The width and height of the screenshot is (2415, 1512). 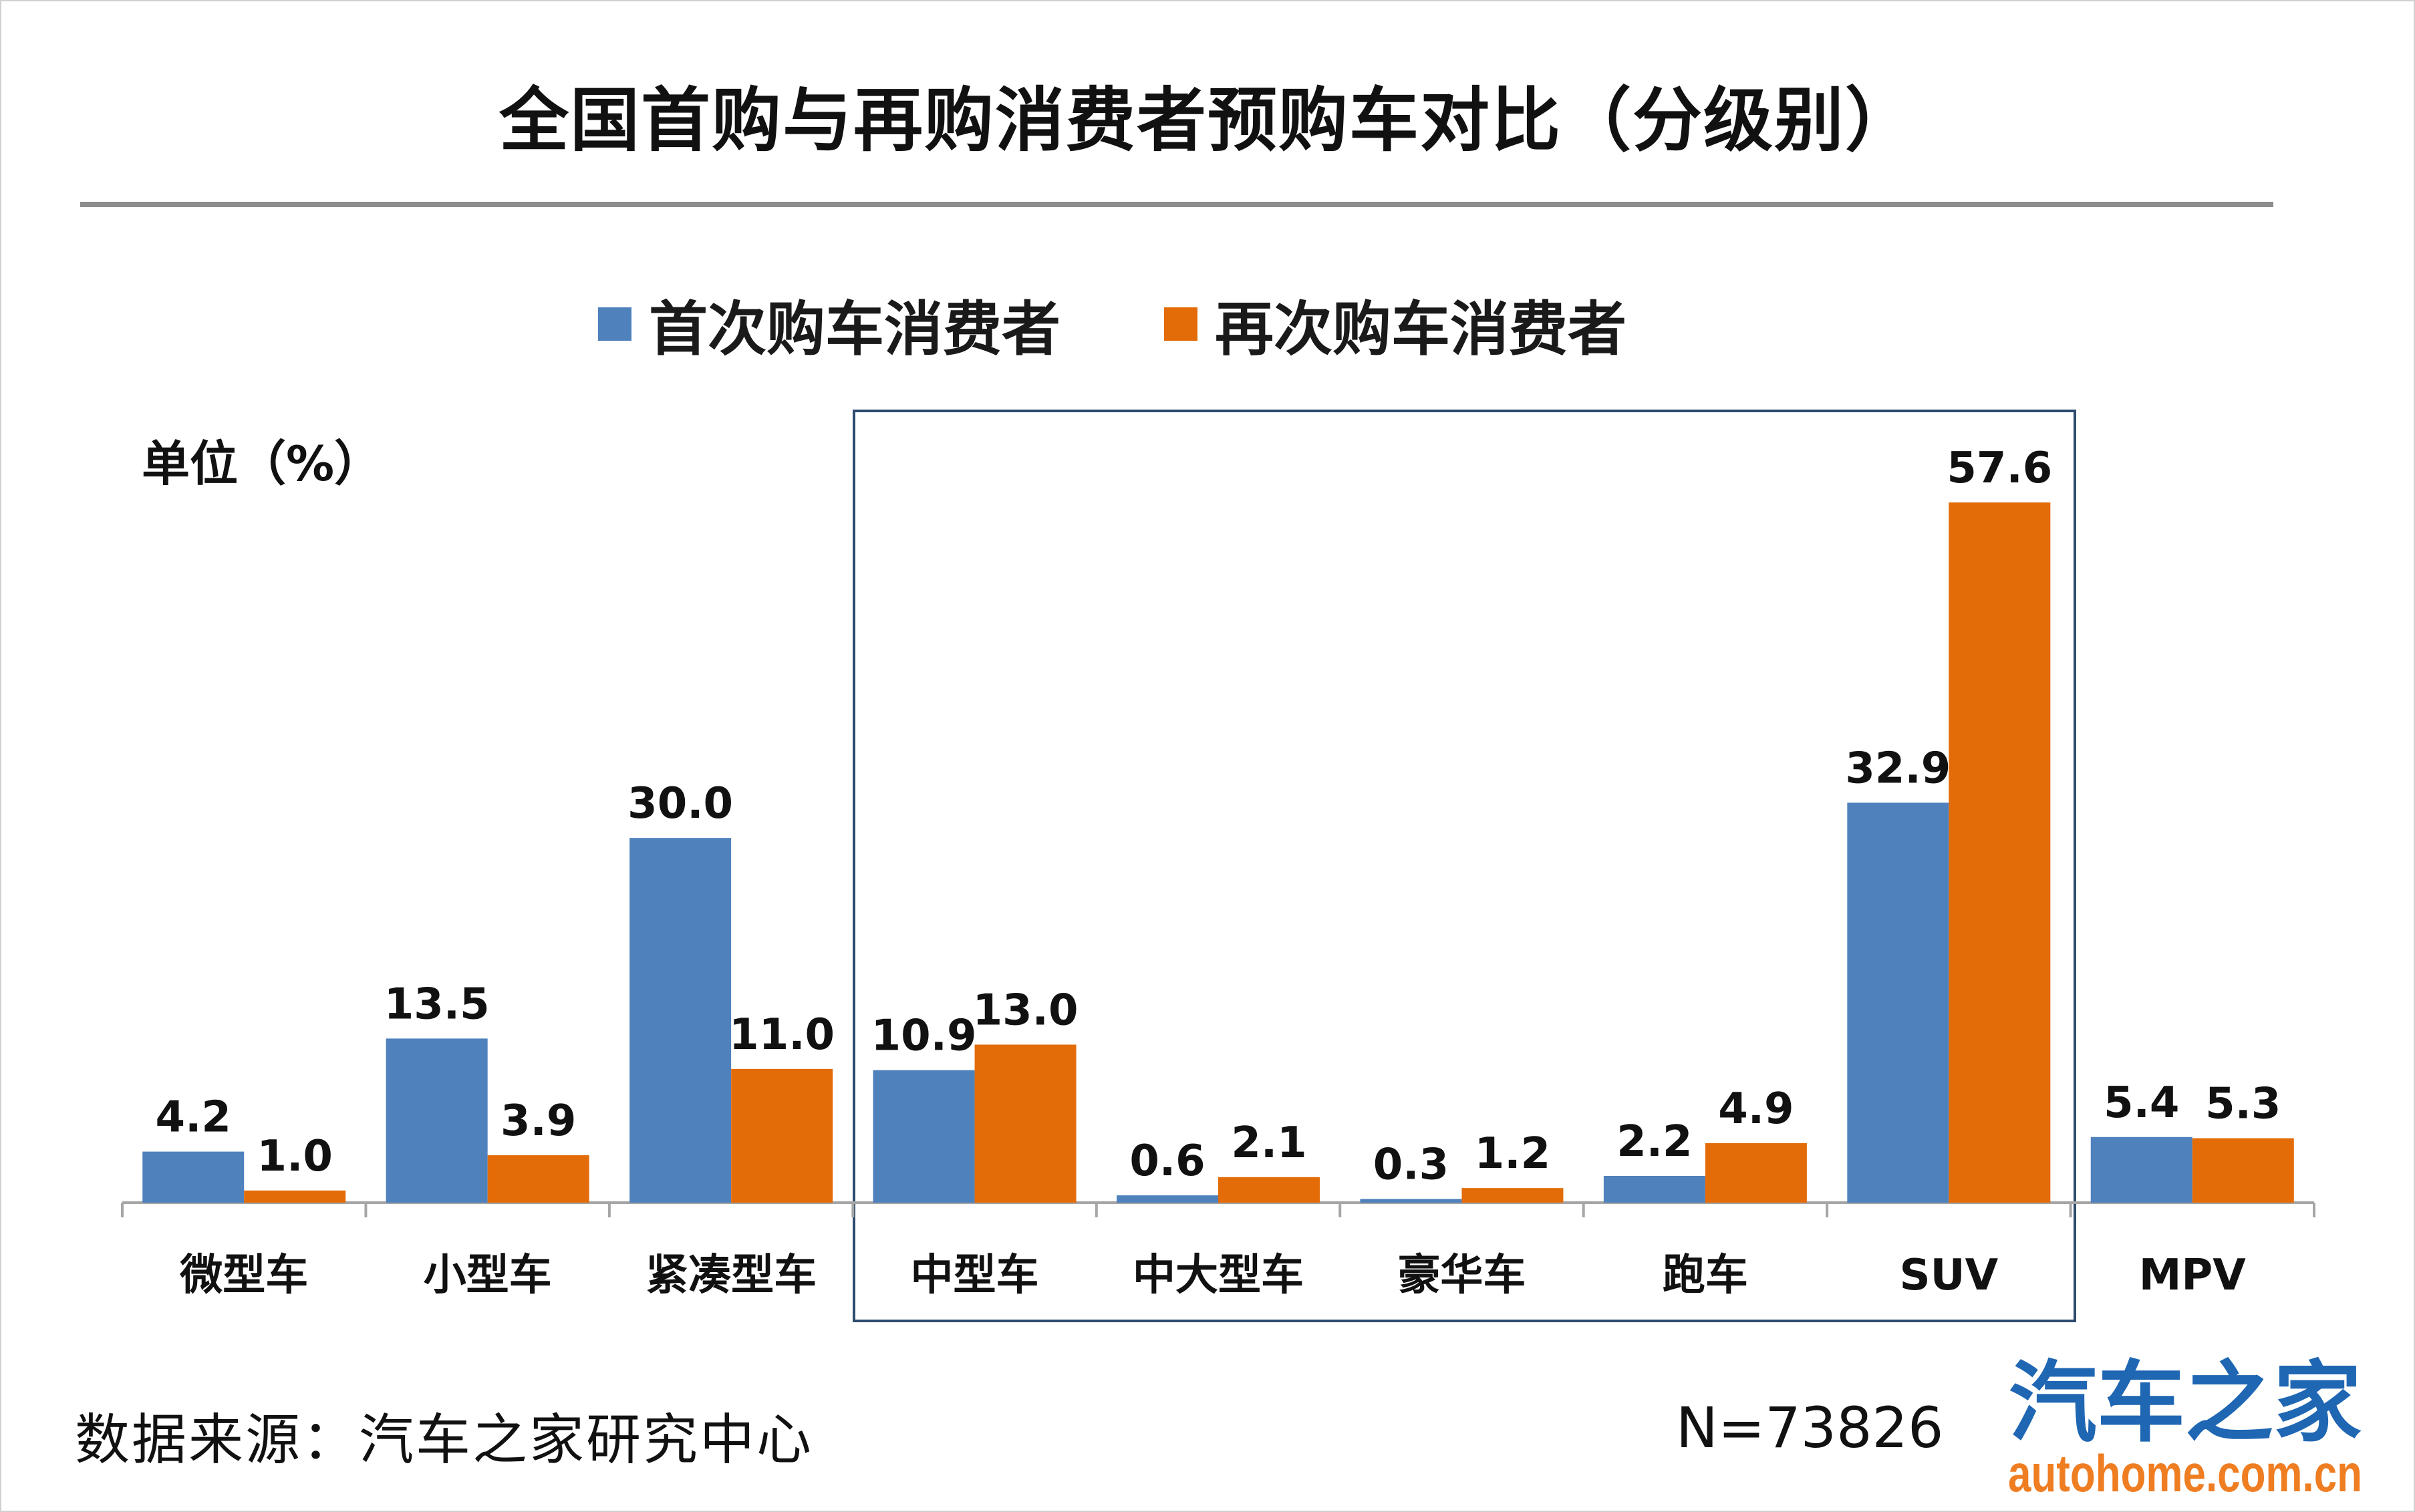 What do you see at coordinates (295, 1156) in the screenshot?
I see `data-label-repeat: 1.0` at bounding box center [295, 1156].